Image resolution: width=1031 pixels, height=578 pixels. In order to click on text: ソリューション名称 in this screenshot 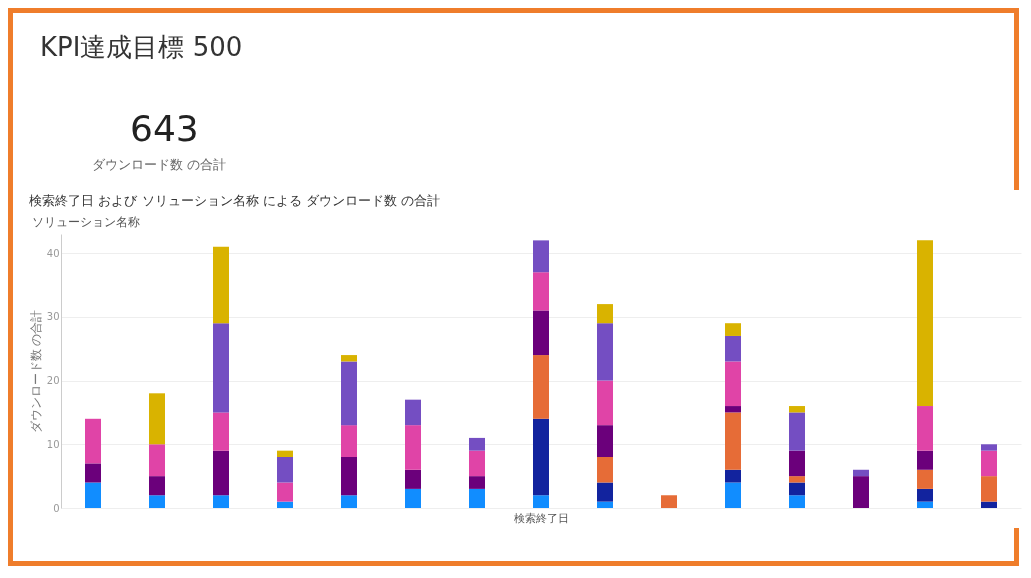, I will do `click(86, 222)`.